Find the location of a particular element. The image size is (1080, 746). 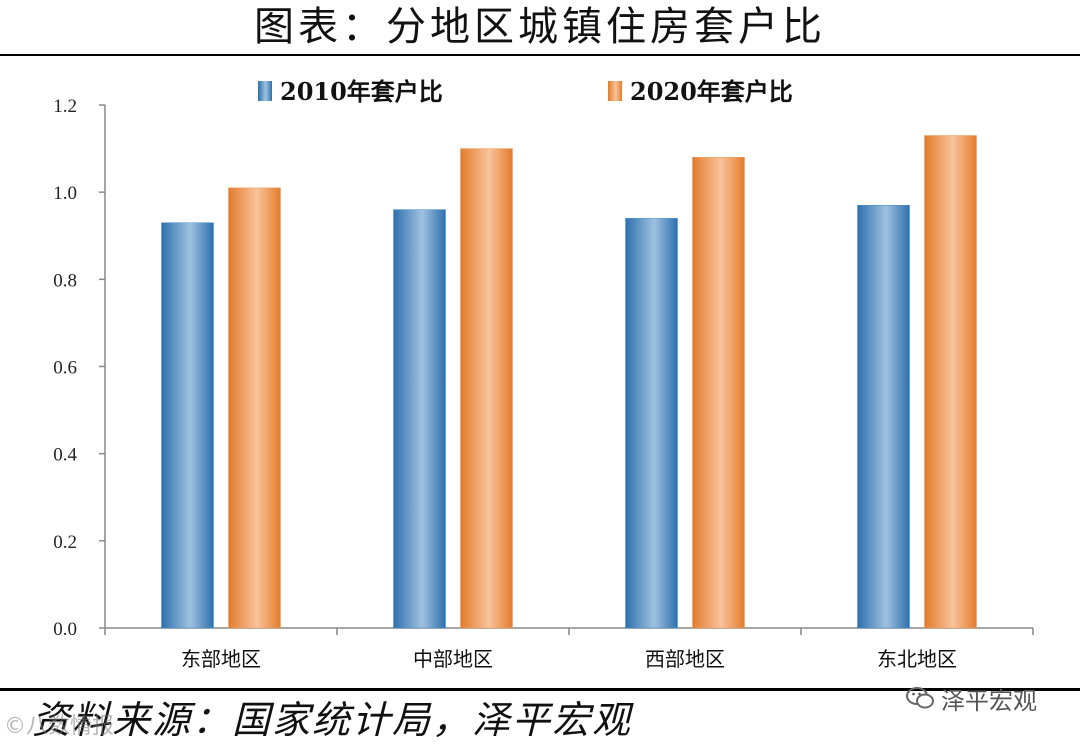

x-category-label: 中部地区 is located at coordinates (453, 659).